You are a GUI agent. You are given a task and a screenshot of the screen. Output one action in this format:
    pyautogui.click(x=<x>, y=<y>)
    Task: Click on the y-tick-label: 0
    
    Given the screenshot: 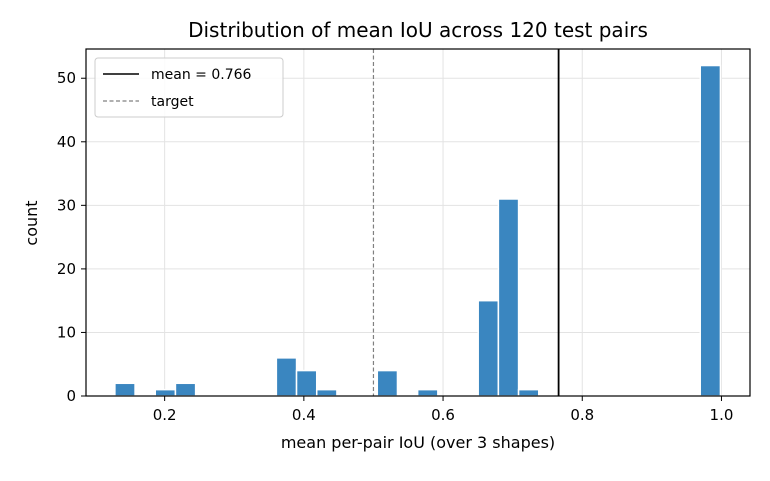 What is the action you would take?
    pyautogui.click(x=71, y=396)
    